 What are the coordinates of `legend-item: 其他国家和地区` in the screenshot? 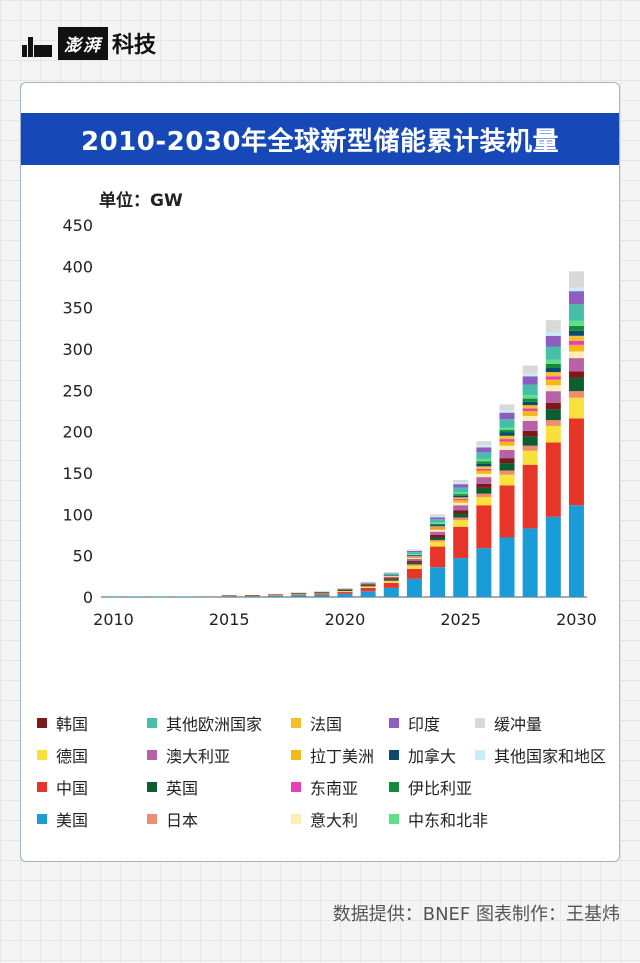 It's located at (540, 755).